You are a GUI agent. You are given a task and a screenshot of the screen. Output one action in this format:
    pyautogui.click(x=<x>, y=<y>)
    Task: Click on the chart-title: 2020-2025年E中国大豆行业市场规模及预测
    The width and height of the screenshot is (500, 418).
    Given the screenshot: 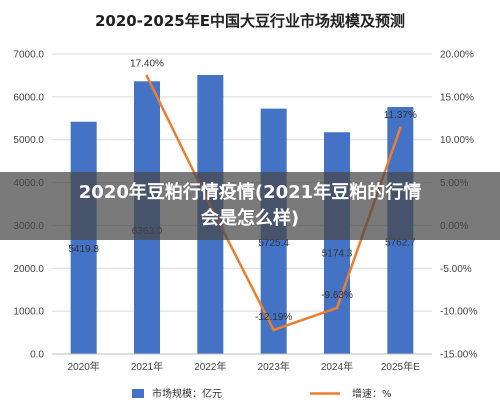 What is the action you would take?
    pyautogui.click(x=250, y=21)
    